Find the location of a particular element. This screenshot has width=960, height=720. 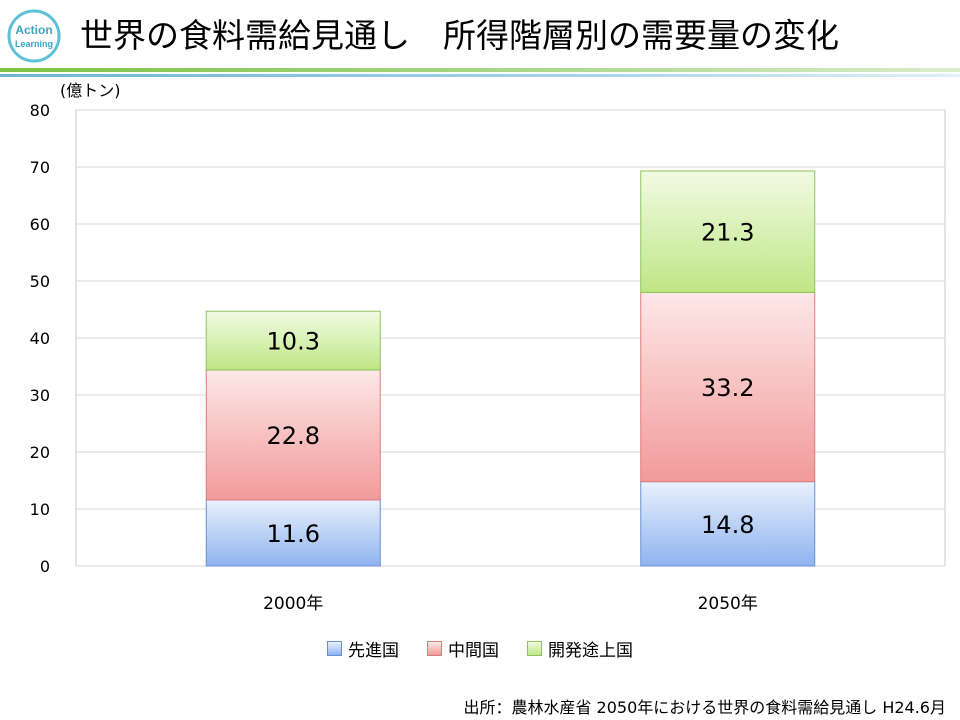

y-tick-label: 30 is located at coordinates (40, 395).